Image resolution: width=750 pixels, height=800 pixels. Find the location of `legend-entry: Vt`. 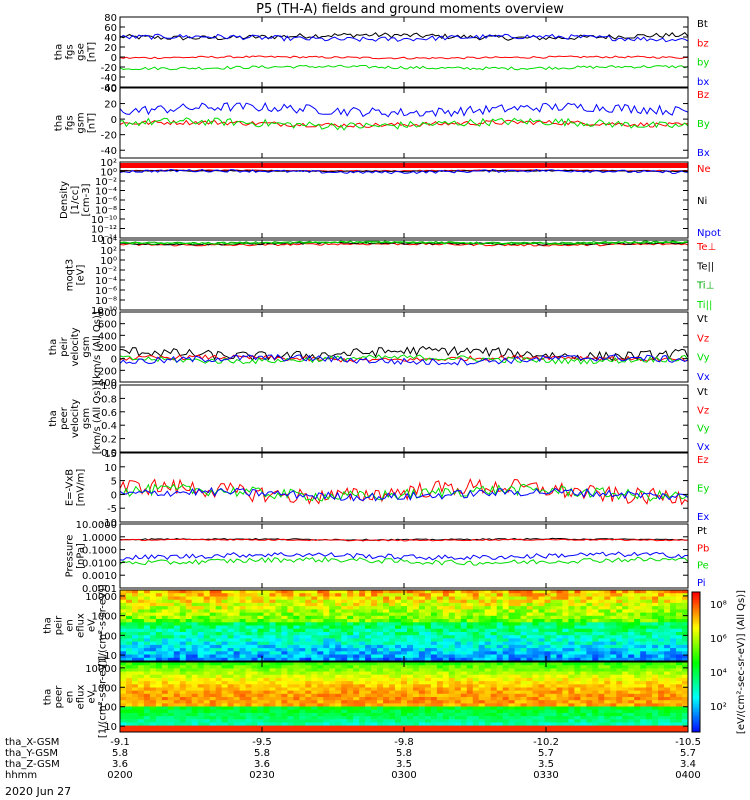

legend-entry: Vt is located at coordinates (702, 392).